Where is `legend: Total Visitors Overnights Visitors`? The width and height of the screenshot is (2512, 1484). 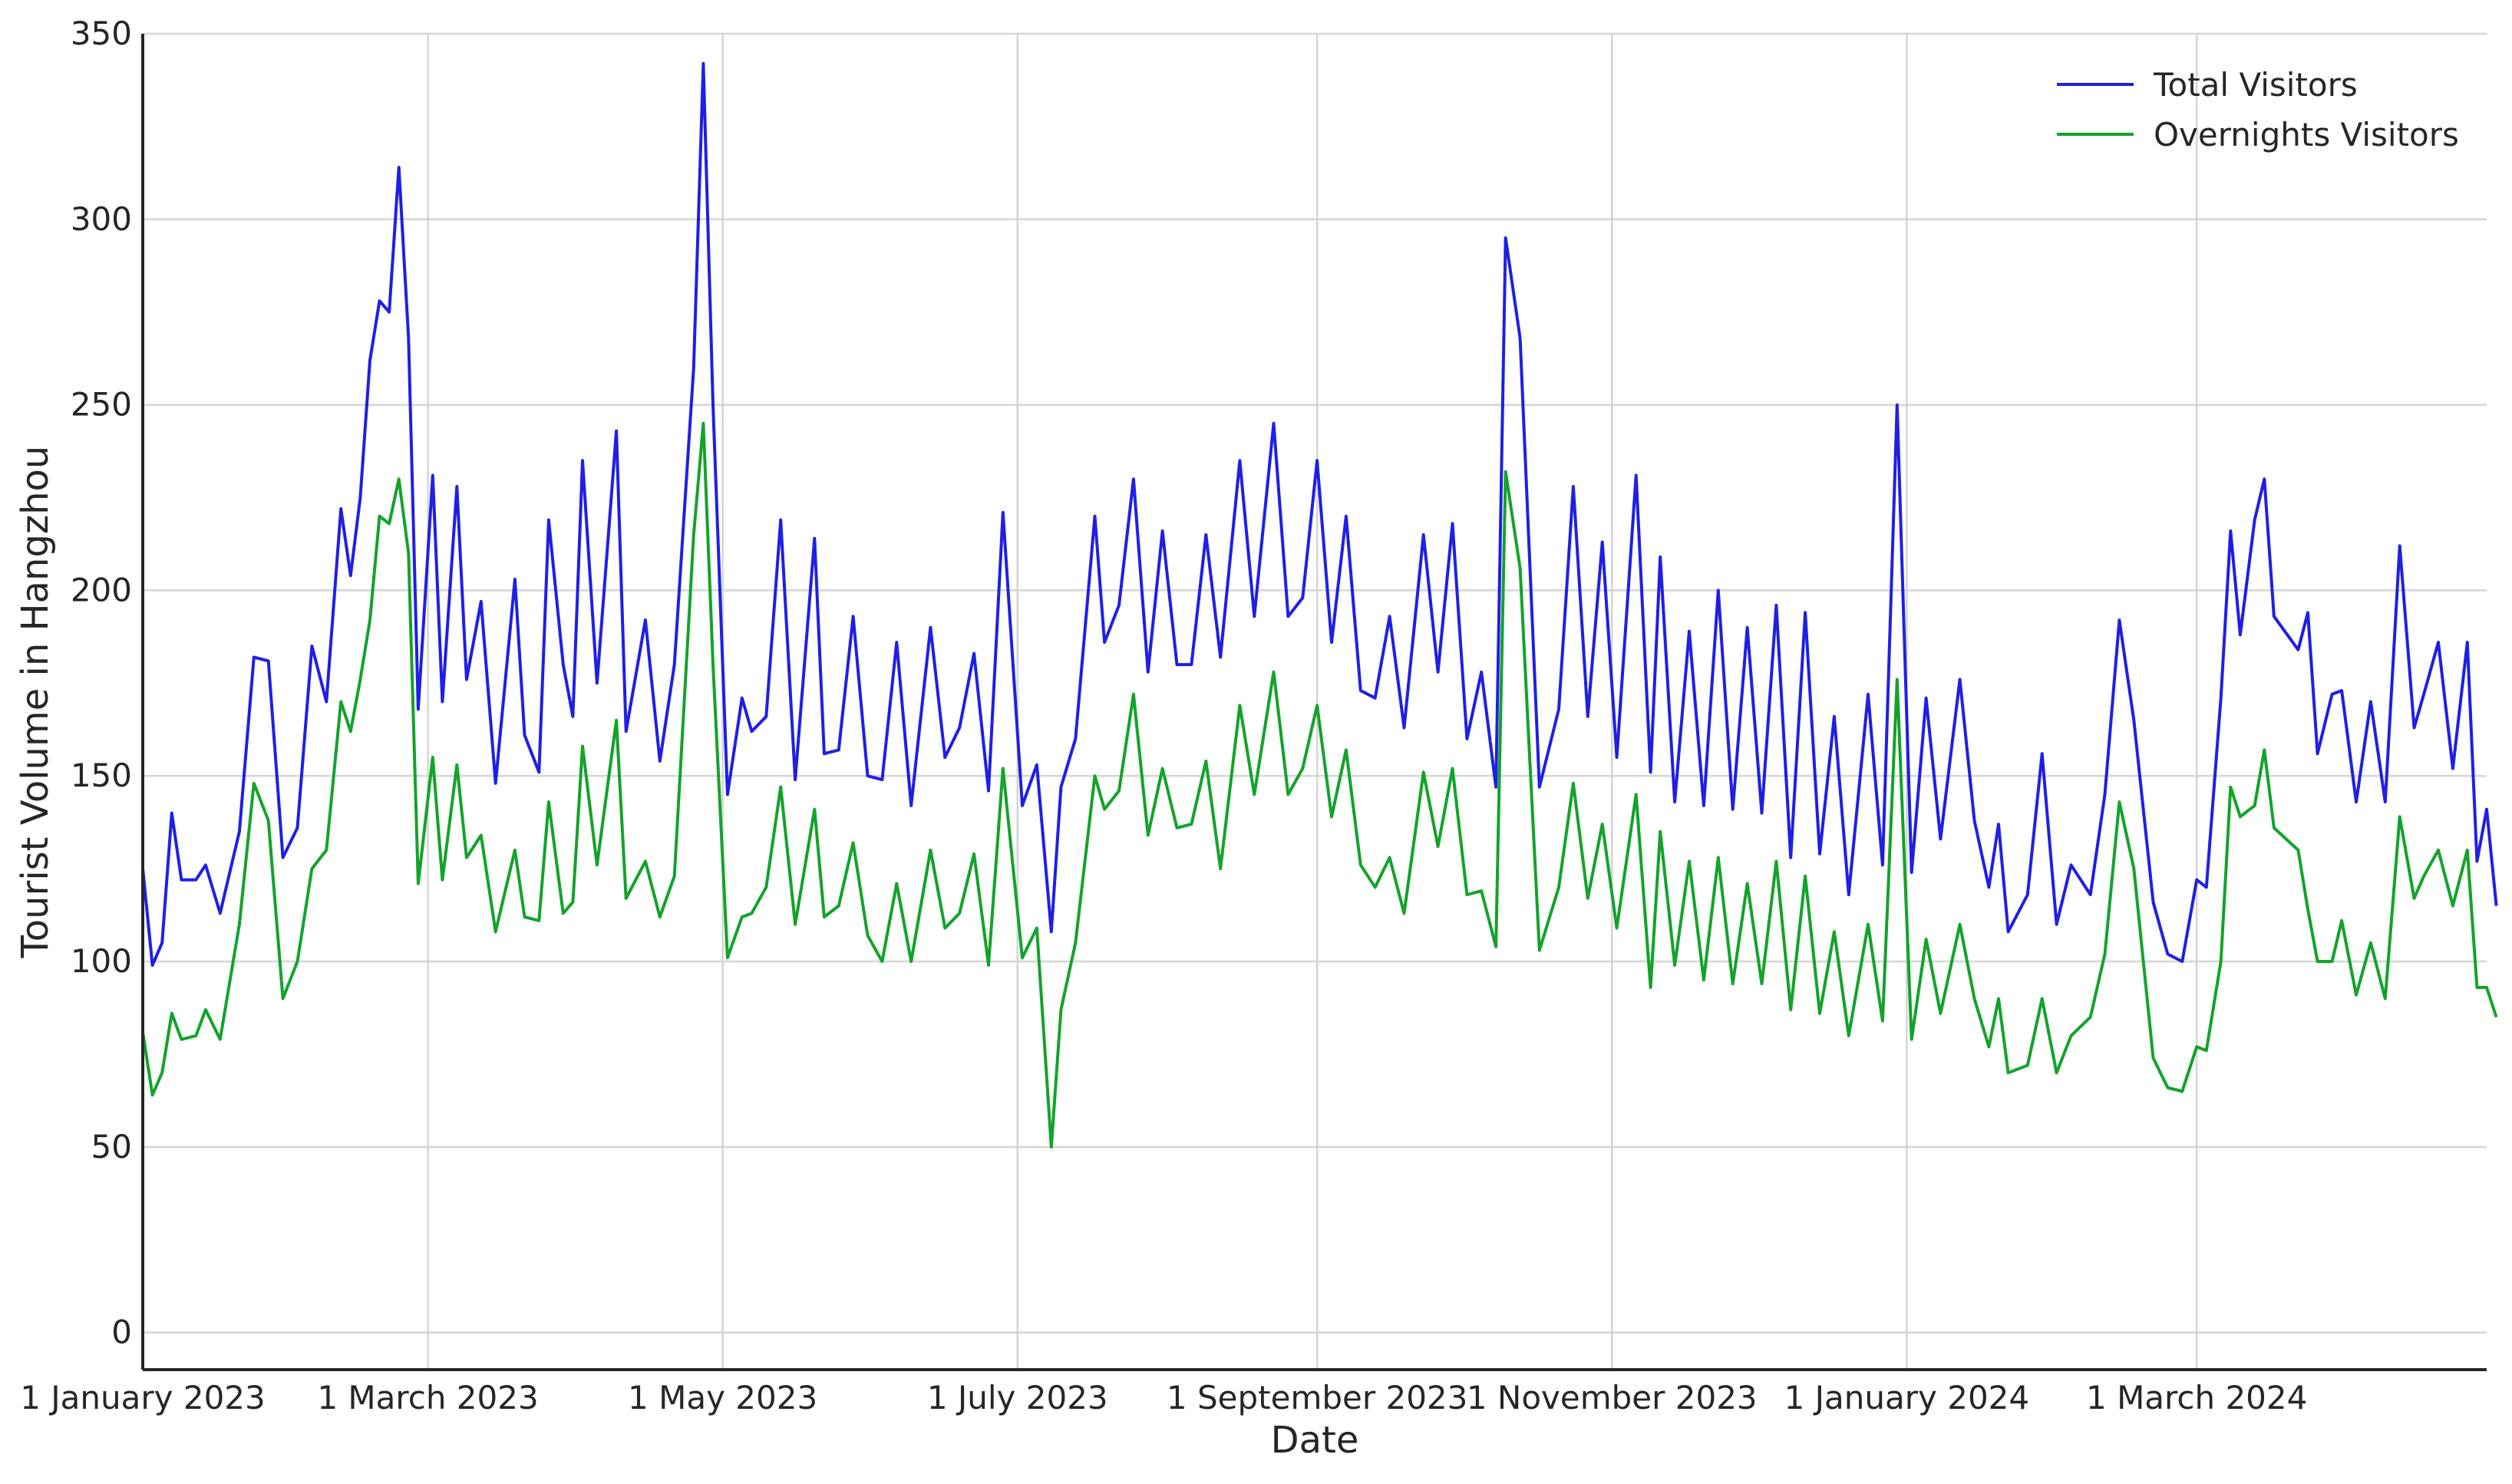 legend: Total Visitors Overnights Visitors is located at coordinates (2258, 109).